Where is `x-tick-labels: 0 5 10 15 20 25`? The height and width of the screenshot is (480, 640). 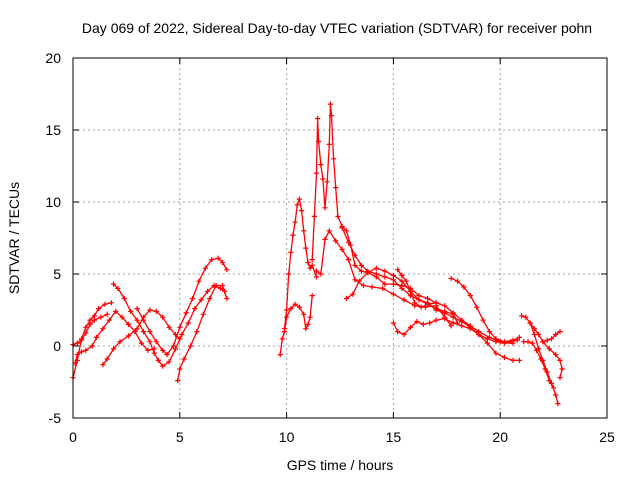 x-tick-labels: 0 5 10 15 20 25 is located at coordinates (342, 437).